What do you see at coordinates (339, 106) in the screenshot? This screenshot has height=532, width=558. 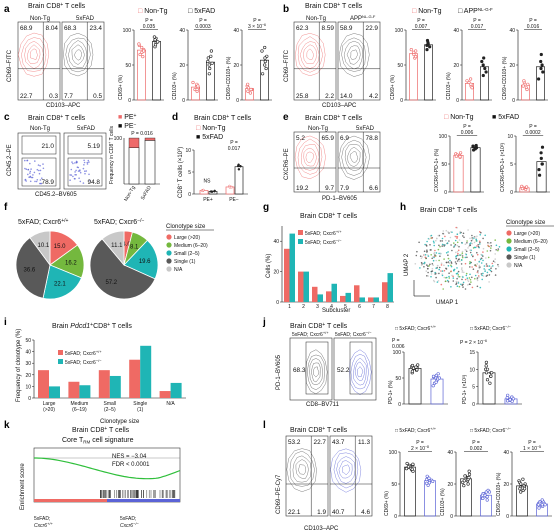 I see `flow-b-xaxis: CD103–APC` at bounding box center [339, 106].